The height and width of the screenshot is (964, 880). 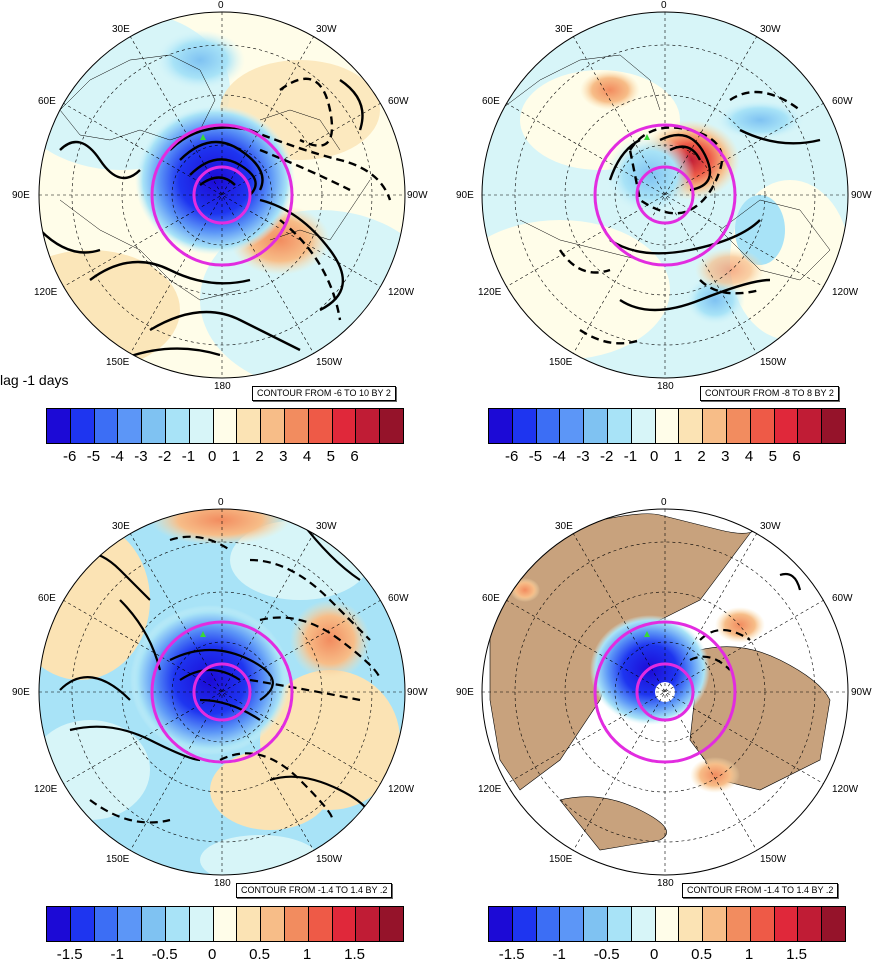 What do you see at coordinates (647, 137) in the screenshot?
I see `green-marker-top-right` at bounding box center [647, 137].